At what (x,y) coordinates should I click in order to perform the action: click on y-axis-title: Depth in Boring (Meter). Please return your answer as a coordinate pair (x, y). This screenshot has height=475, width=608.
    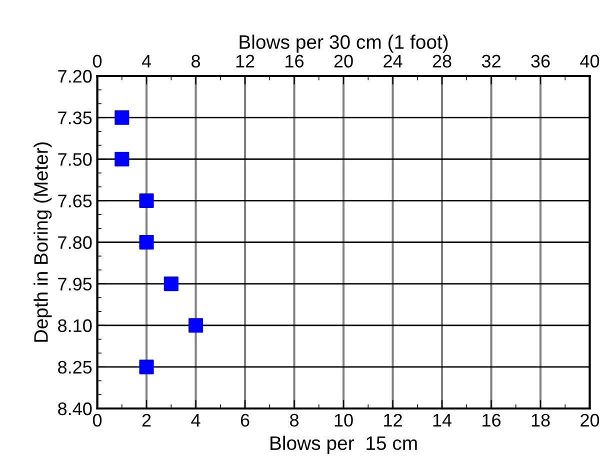
    Looking at the image, I should click on (43, 242).